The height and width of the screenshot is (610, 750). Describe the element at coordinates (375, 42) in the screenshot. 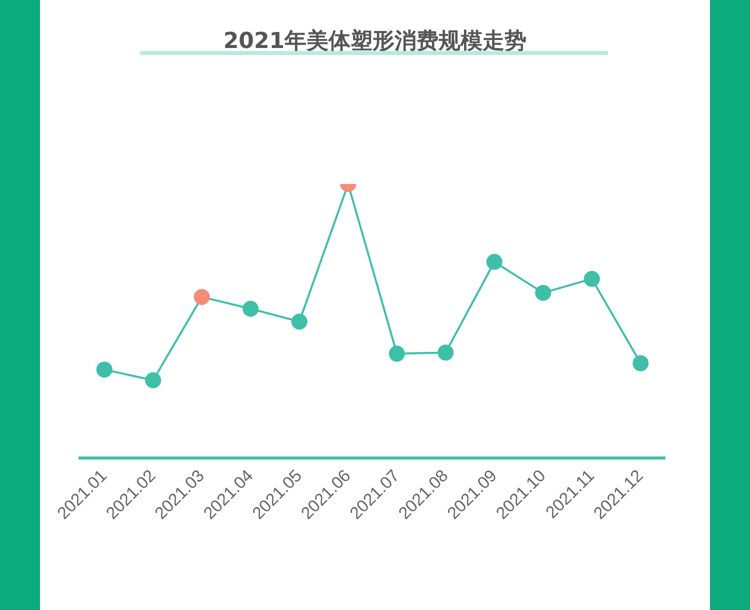

I see `chart-title: 2021年美体塑形消费规模走势` at that location.